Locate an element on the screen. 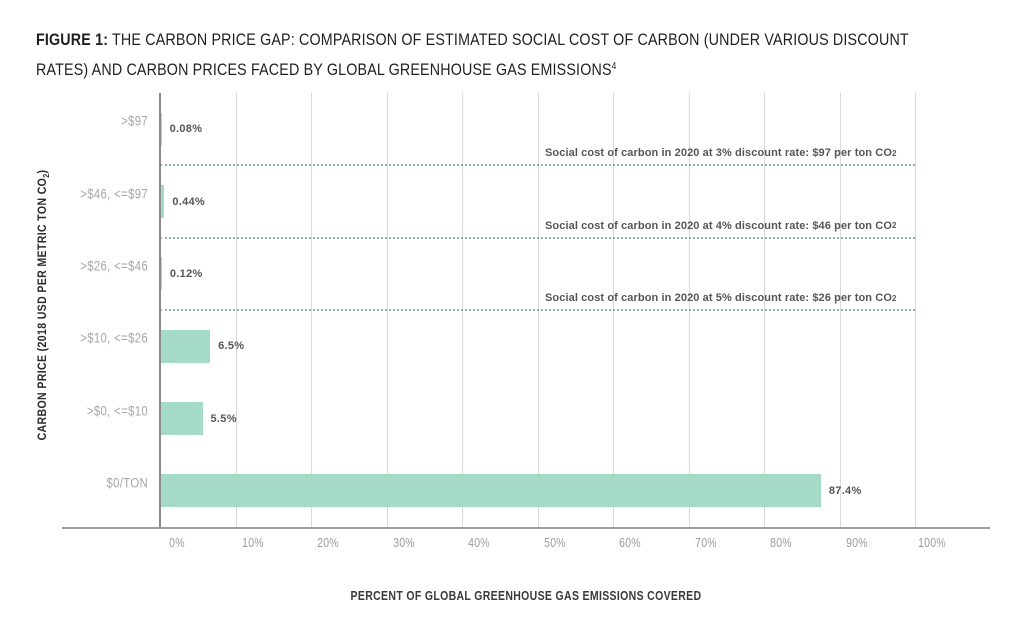 This screenshot has height=642, width=1024. bar->$26, <=$46 is located at coordinates (161, 274).